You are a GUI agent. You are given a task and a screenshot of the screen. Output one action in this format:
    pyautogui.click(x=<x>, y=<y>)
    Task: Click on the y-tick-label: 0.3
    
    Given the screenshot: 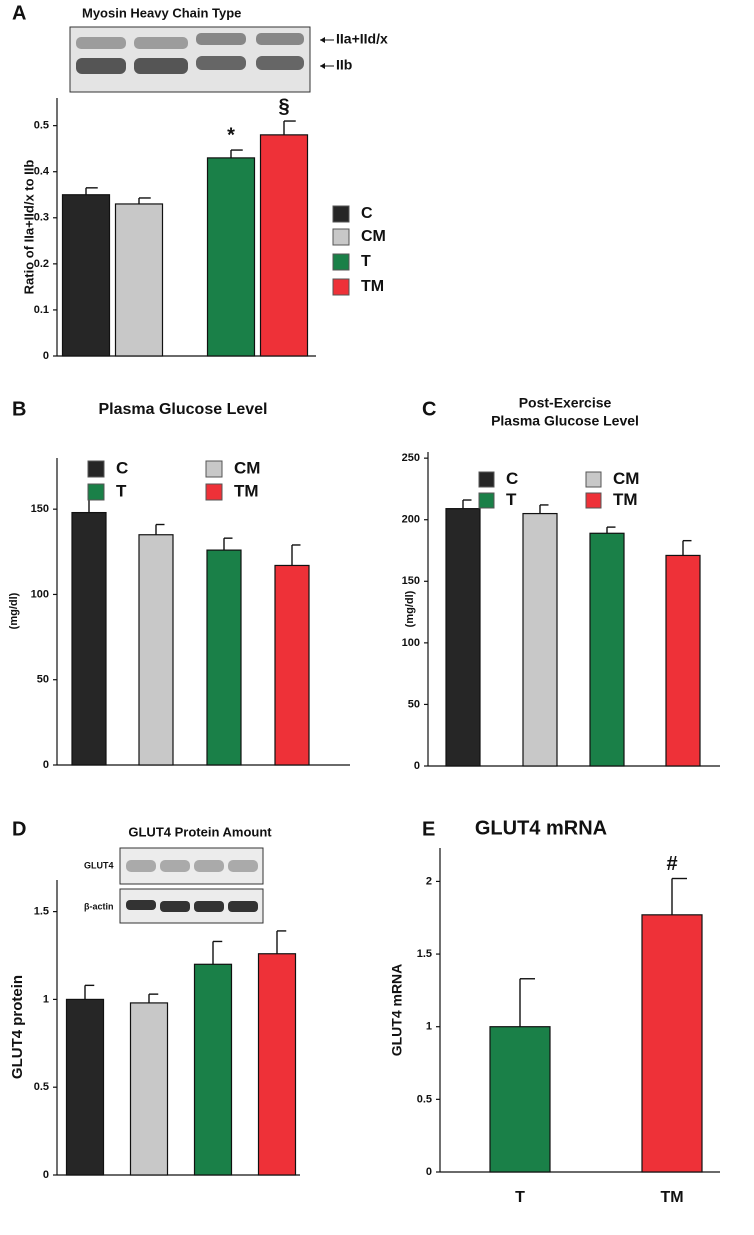 What is the action you would take?
    pyautogui.click(x=41, y=218)
    